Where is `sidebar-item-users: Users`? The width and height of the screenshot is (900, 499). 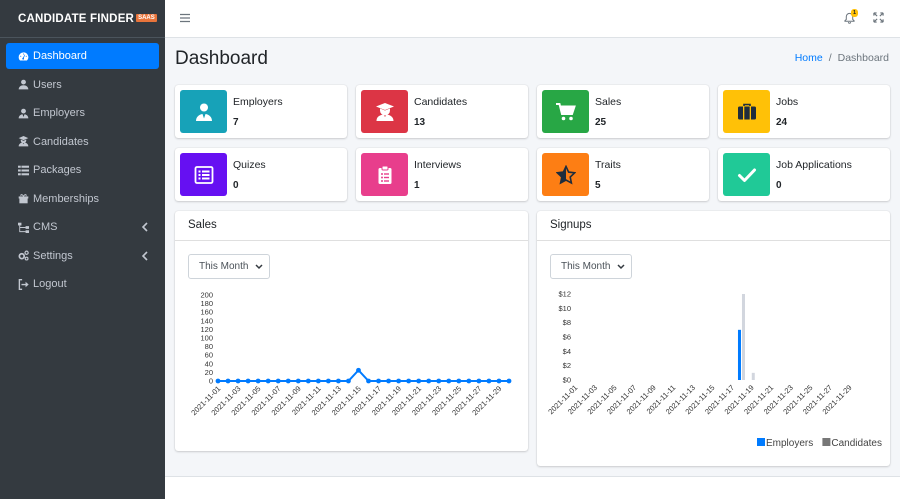 sidebar-item-users: Users is located at coordinates (82, 85).